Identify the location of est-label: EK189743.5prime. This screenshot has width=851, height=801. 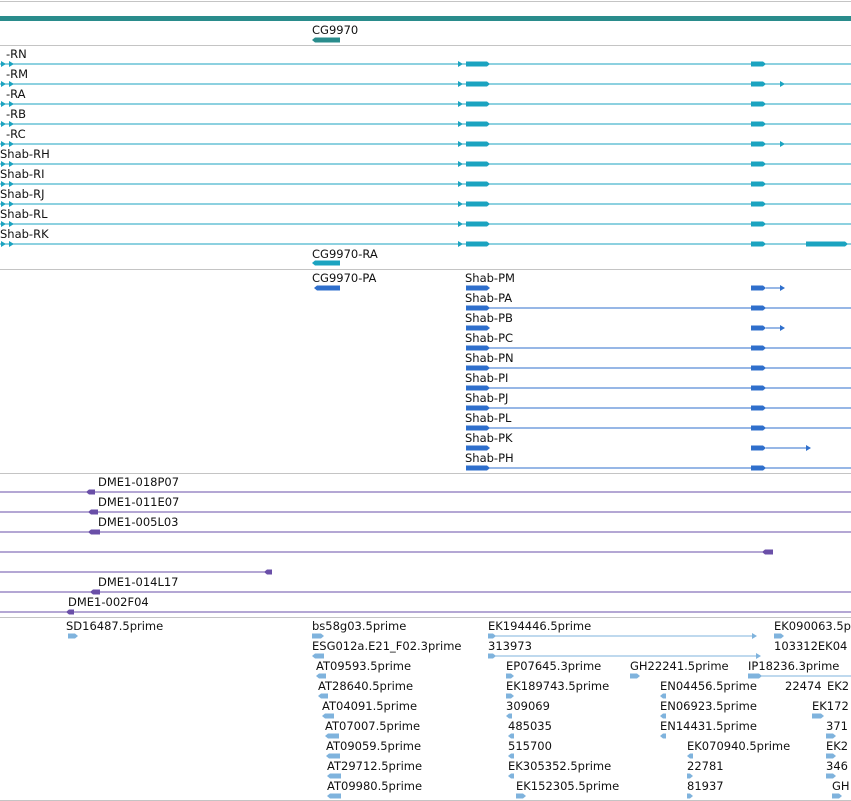
(558, 686).